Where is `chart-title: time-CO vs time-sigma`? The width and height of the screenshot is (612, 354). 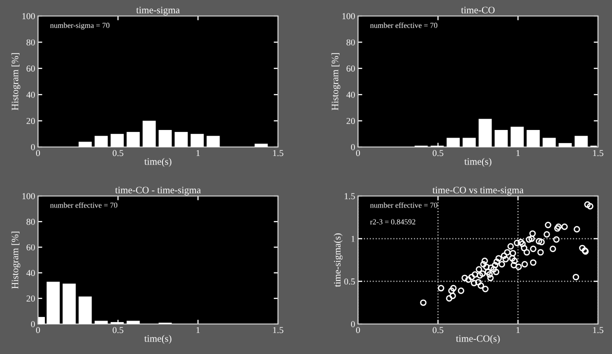
chart-title: time-CO vs time-sigma is located at coordinates (478, 191).